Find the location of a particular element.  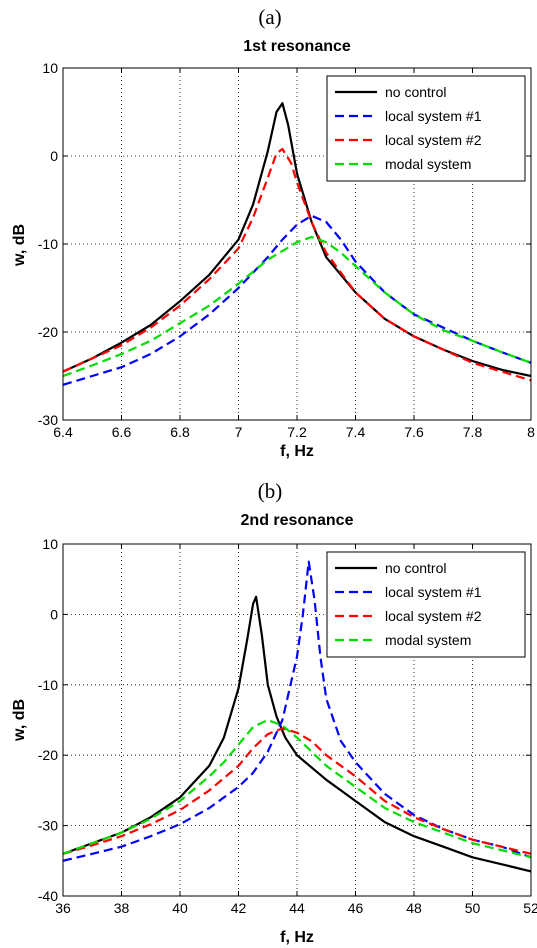

legend-label-b-1: no control is located at coordinates (415, 568).